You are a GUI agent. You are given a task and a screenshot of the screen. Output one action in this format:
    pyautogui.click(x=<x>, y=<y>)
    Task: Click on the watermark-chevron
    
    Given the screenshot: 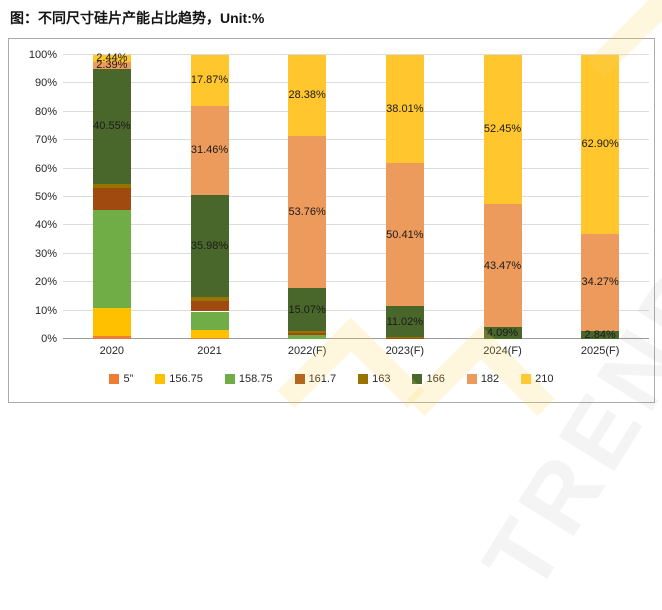 What is the action you would take?
    pyautogui.click(x=350, y=390)
    